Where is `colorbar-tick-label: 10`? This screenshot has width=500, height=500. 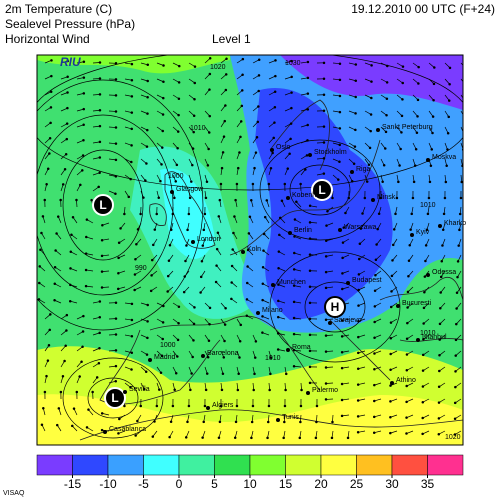 colorbar-tick-label: 10 is located at coordinates (250, 484).